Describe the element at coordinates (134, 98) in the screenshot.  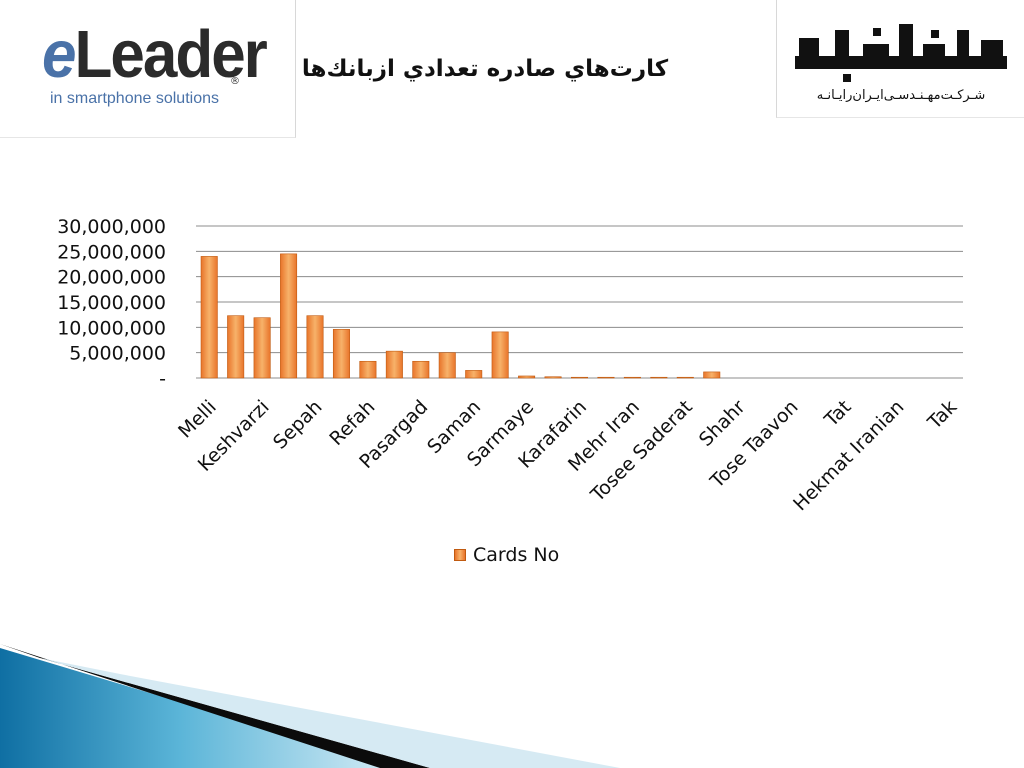
I see `eleader-tagline: in smartphone solutions` at that location.